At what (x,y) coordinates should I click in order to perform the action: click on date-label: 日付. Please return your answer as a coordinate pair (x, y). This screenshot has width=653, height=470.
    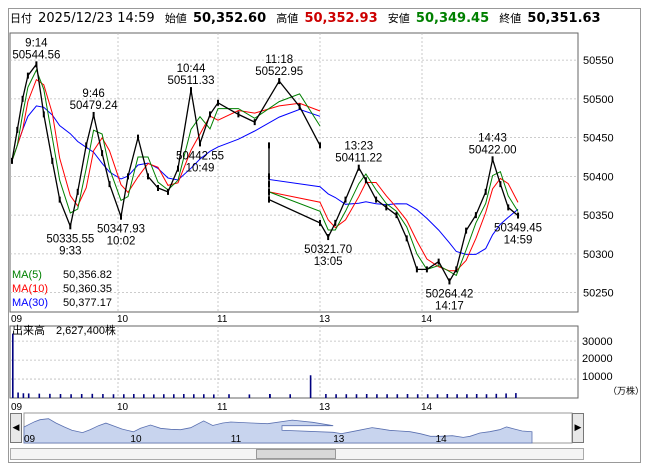
    Looking at the image, I should click on (21, 18).